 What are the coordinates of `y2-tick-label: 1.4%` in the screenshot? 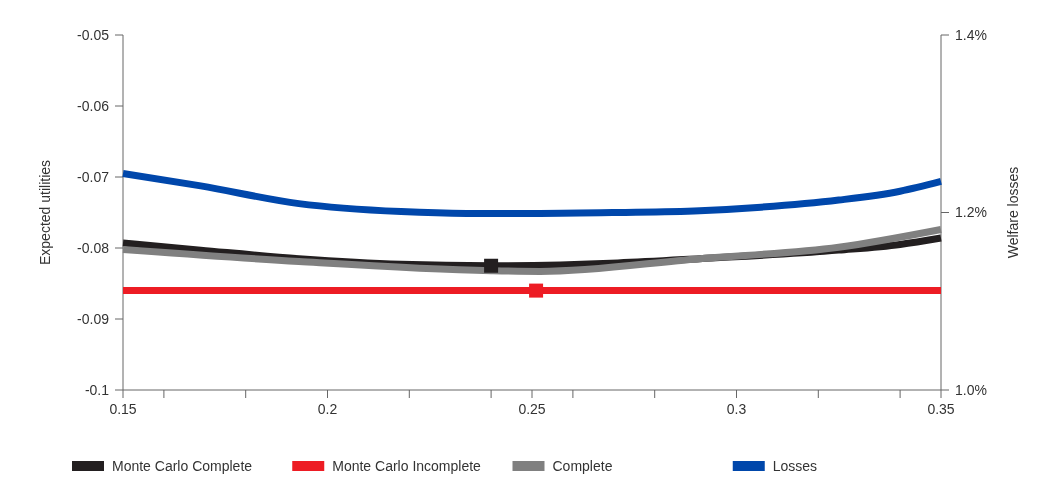 It's located at (971, 34).